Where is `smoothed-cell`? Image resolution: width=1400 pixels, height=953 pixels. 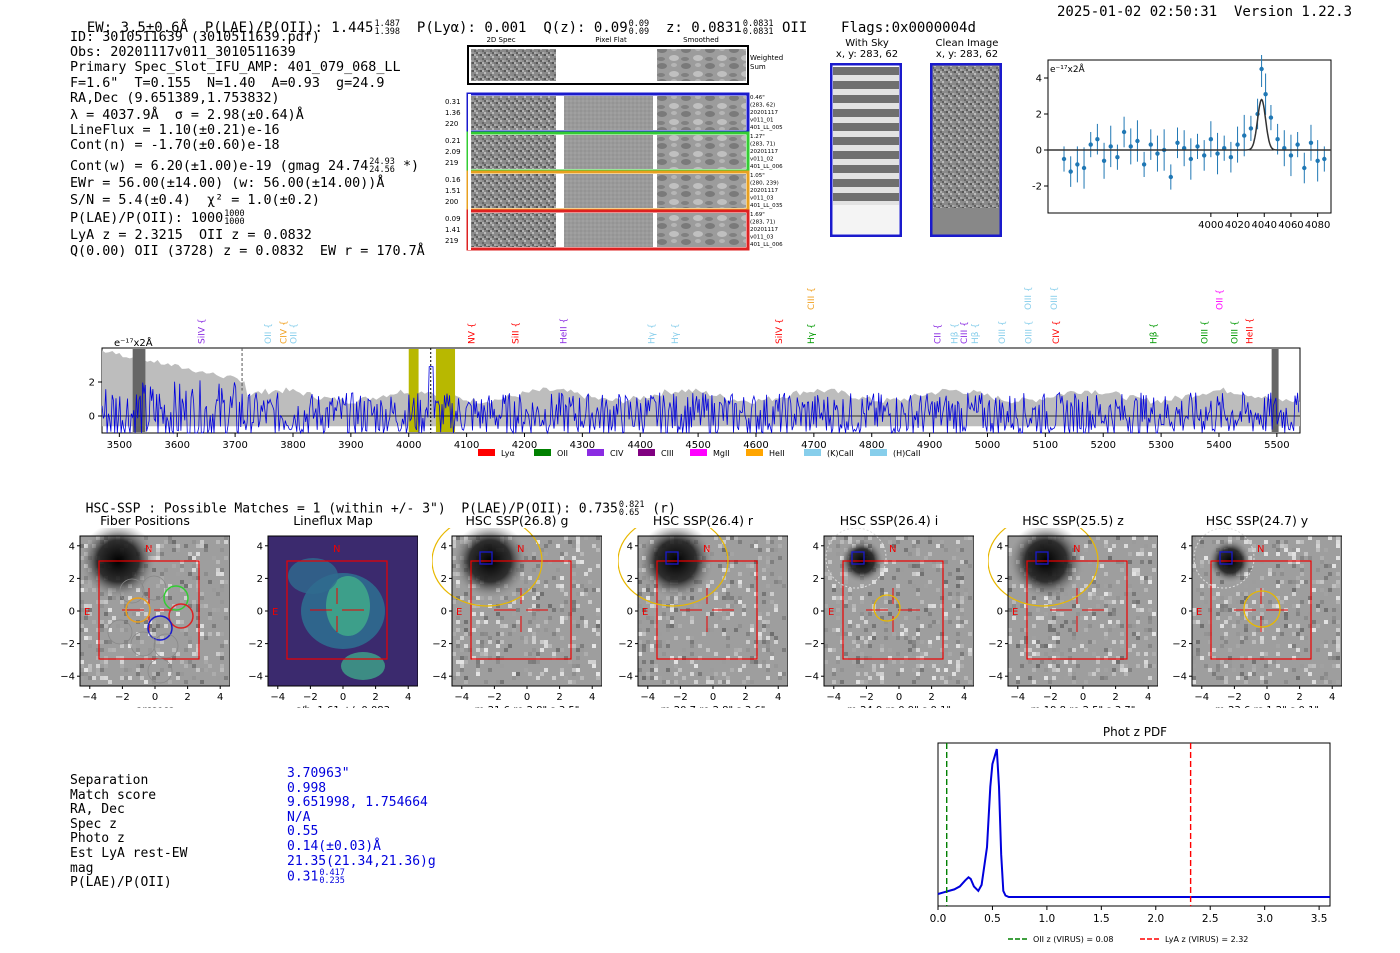 smoothed-cell is located at coordinates (701, 113).